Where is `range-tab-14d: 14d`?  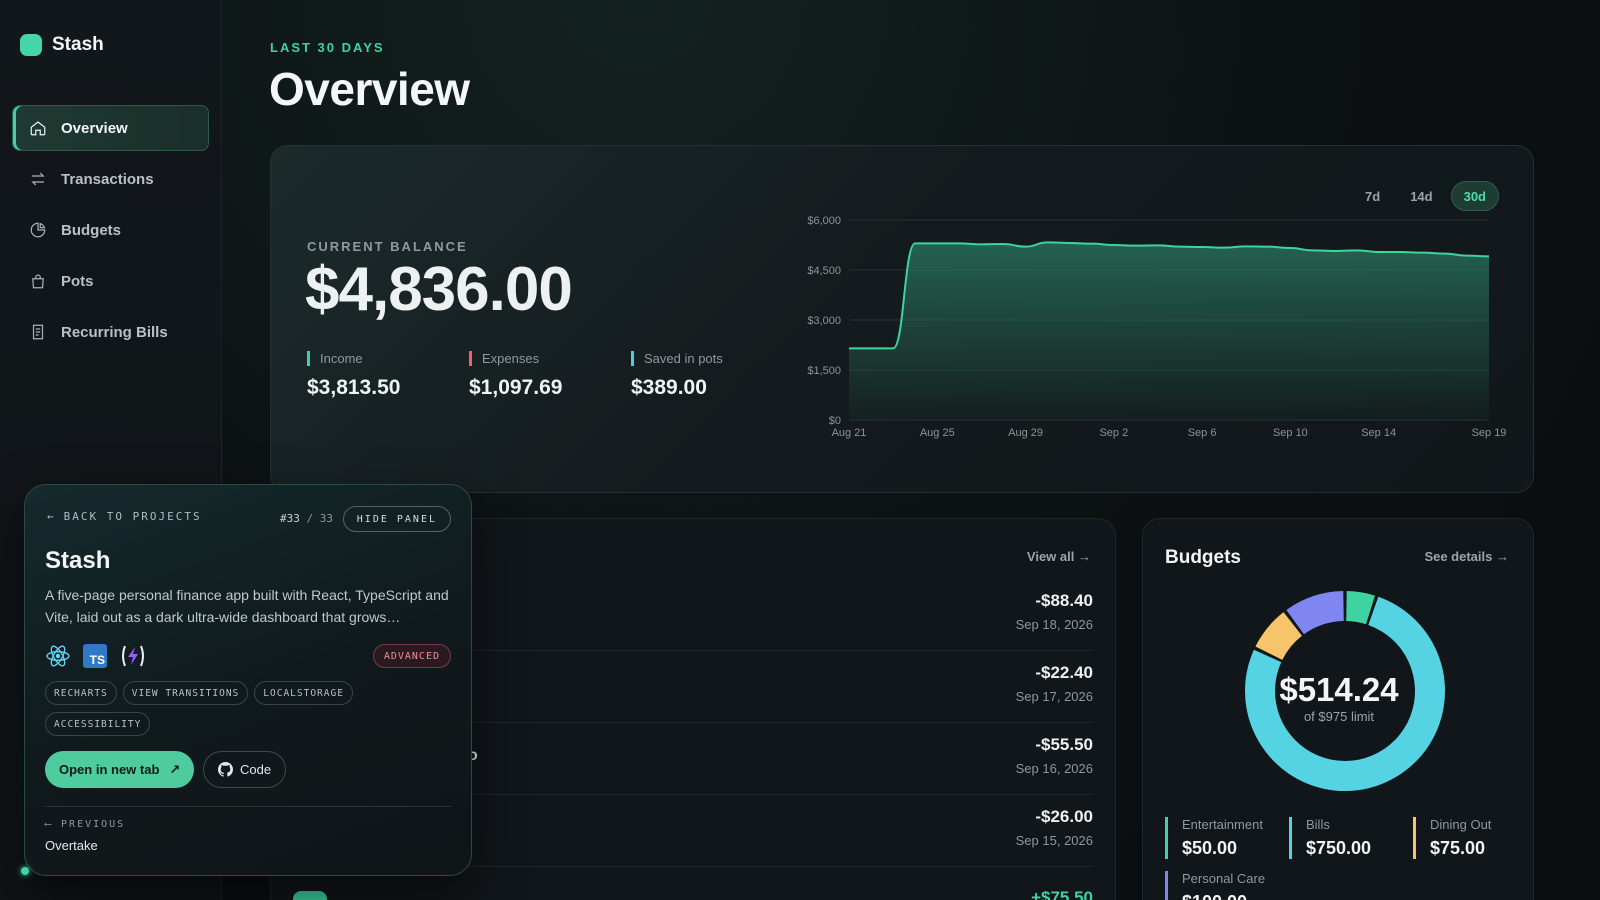
range-tab-14d: 14d is located at coordinates (1421, 196).